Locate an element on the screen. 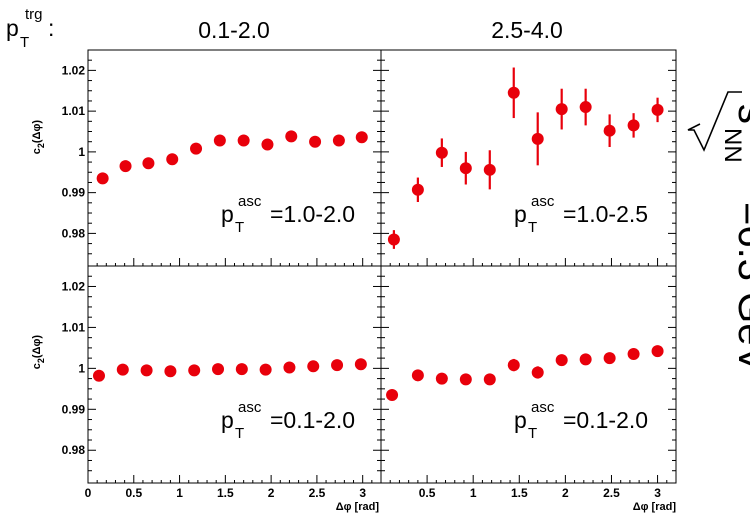  annotation-bottom-right: p asc T =0.1-2.0 is located at coordinates (581, 420).